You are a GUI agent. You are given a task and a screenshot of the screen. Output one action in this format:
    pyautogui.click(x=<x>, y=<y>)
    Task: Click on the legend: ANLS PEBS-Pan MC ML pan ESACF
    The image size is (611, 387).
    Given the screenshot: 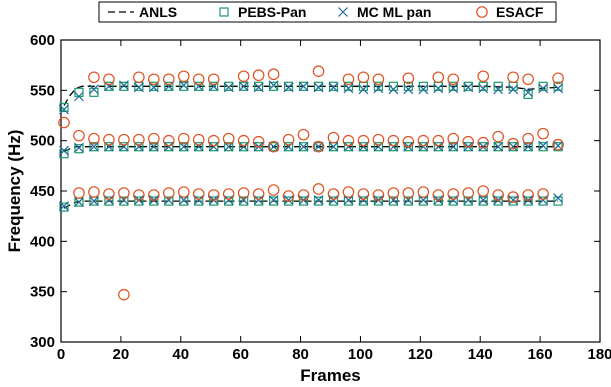 What is the action you would take?
    pyautogui.click(x=327, y=12)
    